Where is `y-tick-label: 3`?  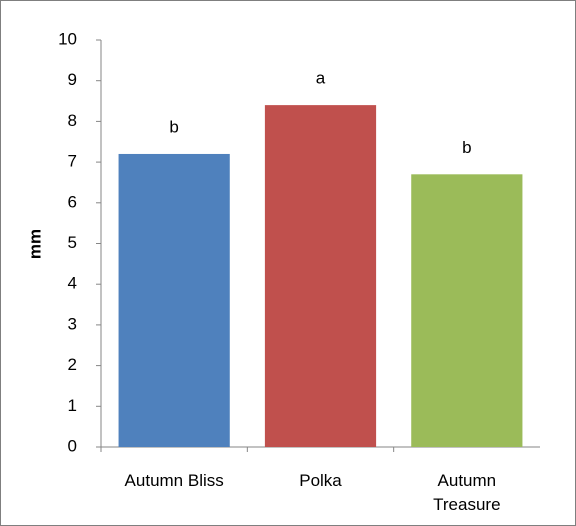
y-tick-label: 3 is located at coordinates (72, 323).